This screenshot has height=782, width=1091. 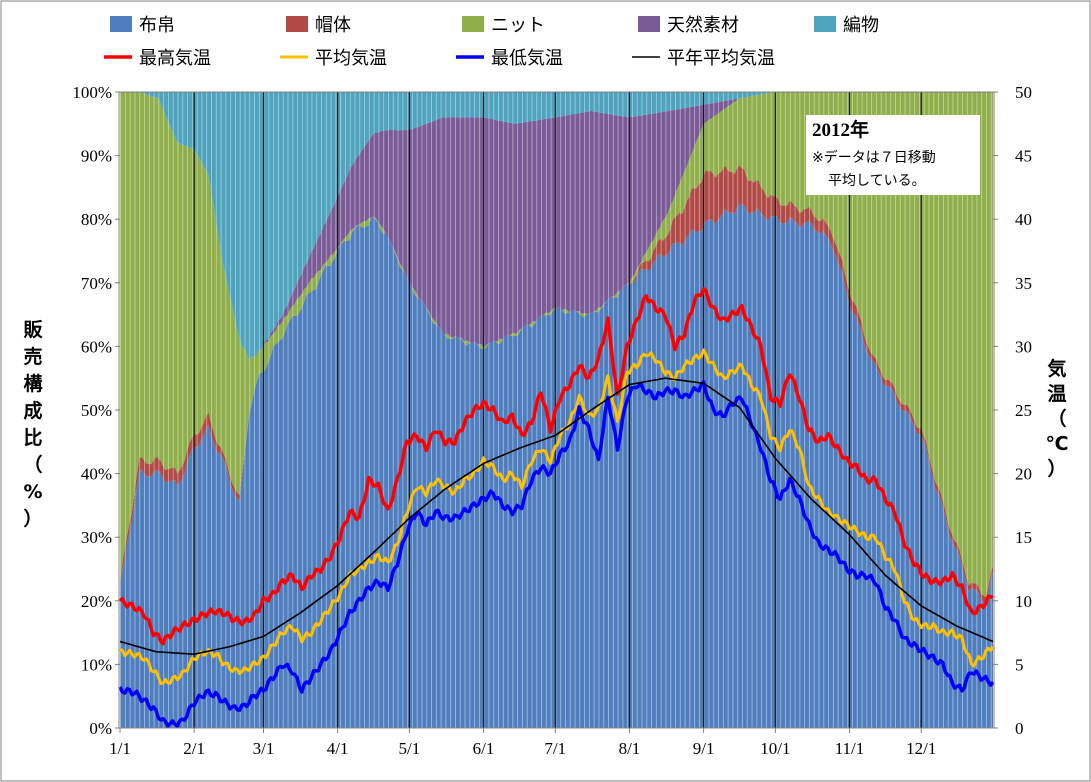 I want to click on annotation-line-1: ※データは７日移動, so click(x=874, y=157).